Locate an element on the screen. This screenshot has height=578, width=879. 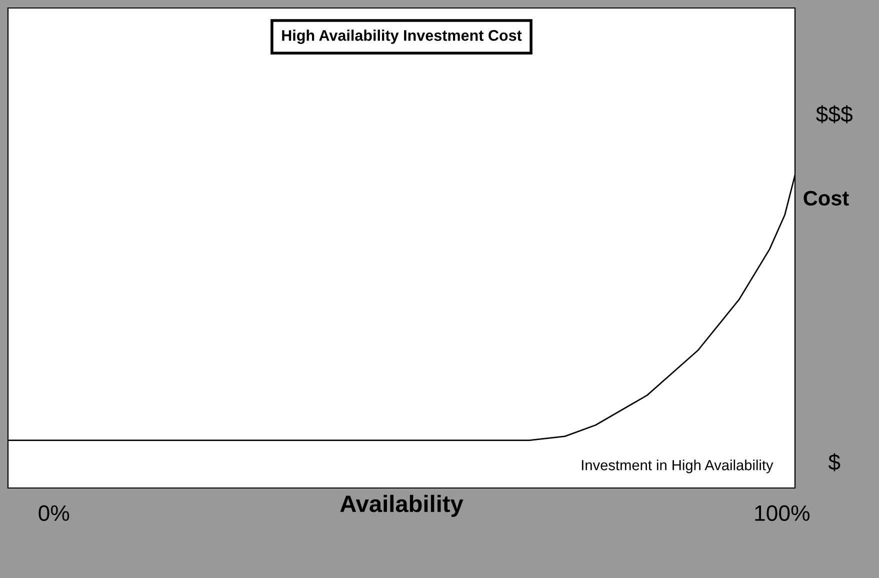
x-tick-label: 0% is located at coordinates (54, 513).